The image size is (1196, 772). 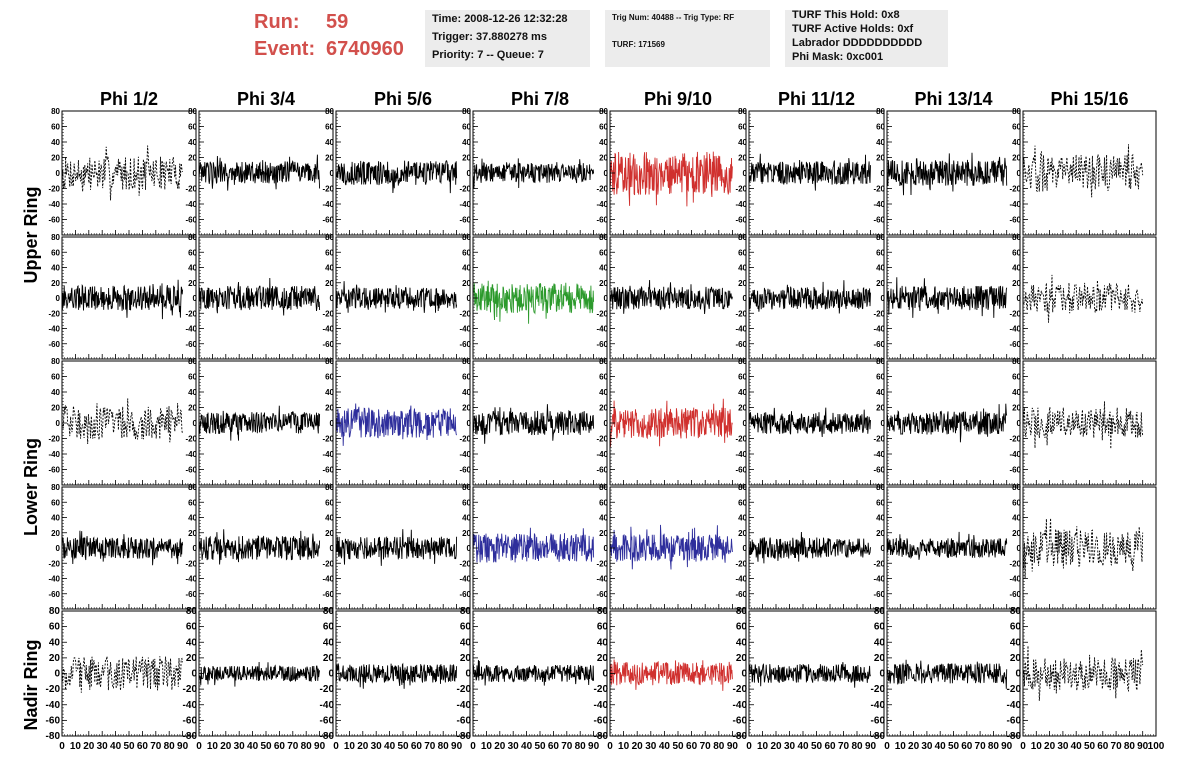 What do you see at coordinates (253, 746) in the screenshot?
I see `x-tick-label: 40` at bounding box center [253, 746].